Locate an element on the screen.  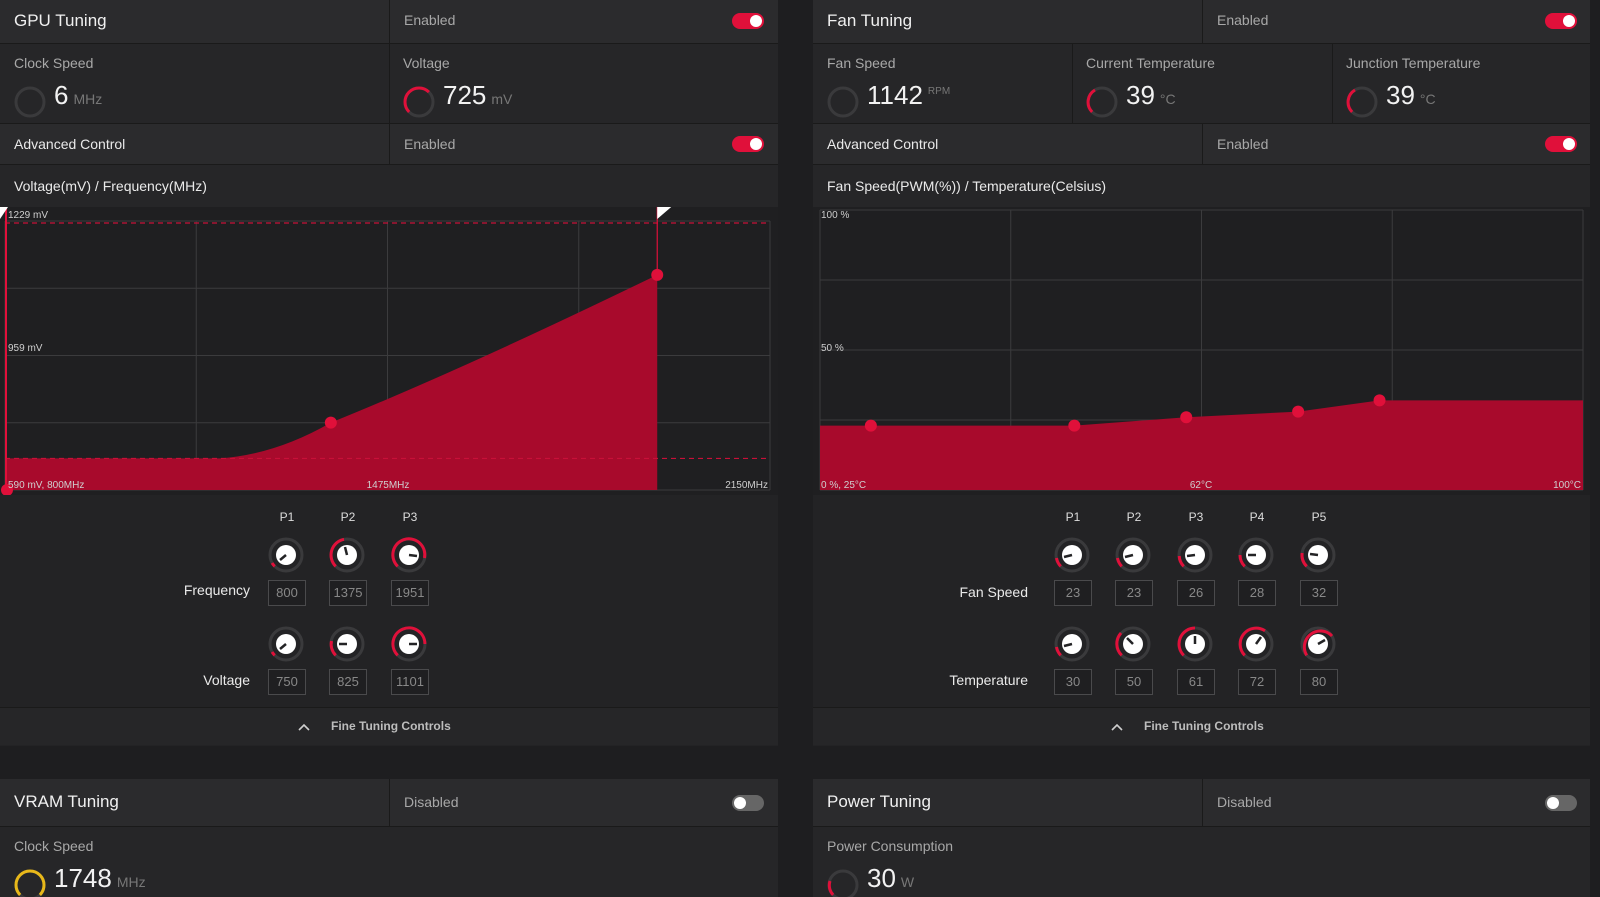
fan-temperature-p3-knob is located at coordinates (1195, 644).